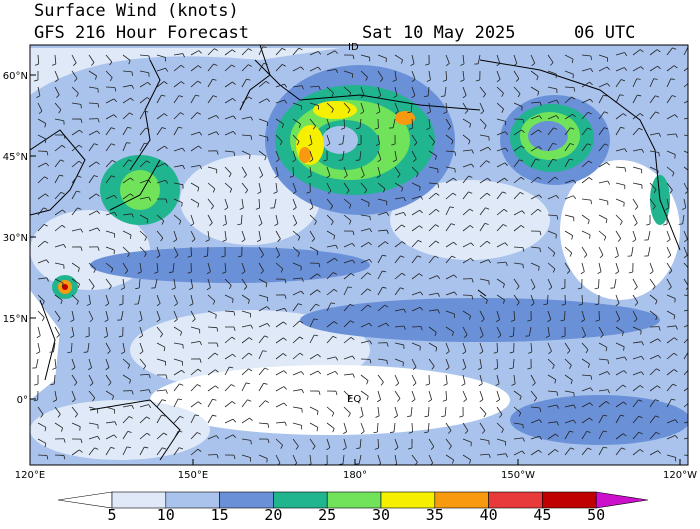  Describe the element at coordinates (542, 515) in the screenshot. I see `colorbar-label: 45` at that location.